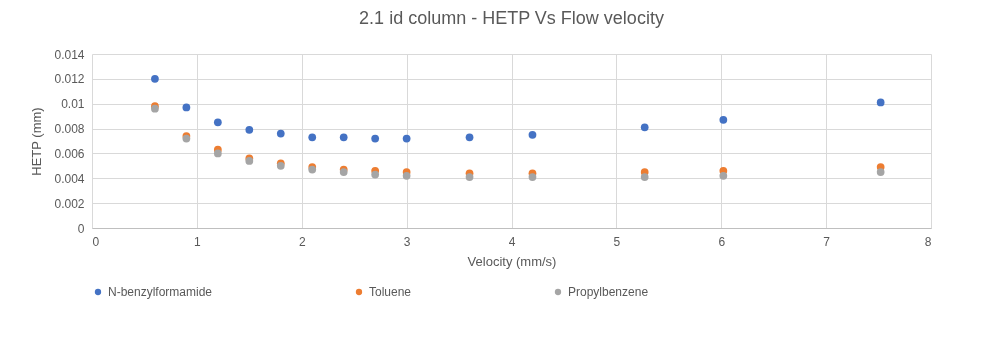 Image resolution: width=1004 pixels, height=338 pixels. What do you see at coordinates (617, 241) in the screenshot?
I see `x-tick-label: 5` at bounding box center [617, 241].